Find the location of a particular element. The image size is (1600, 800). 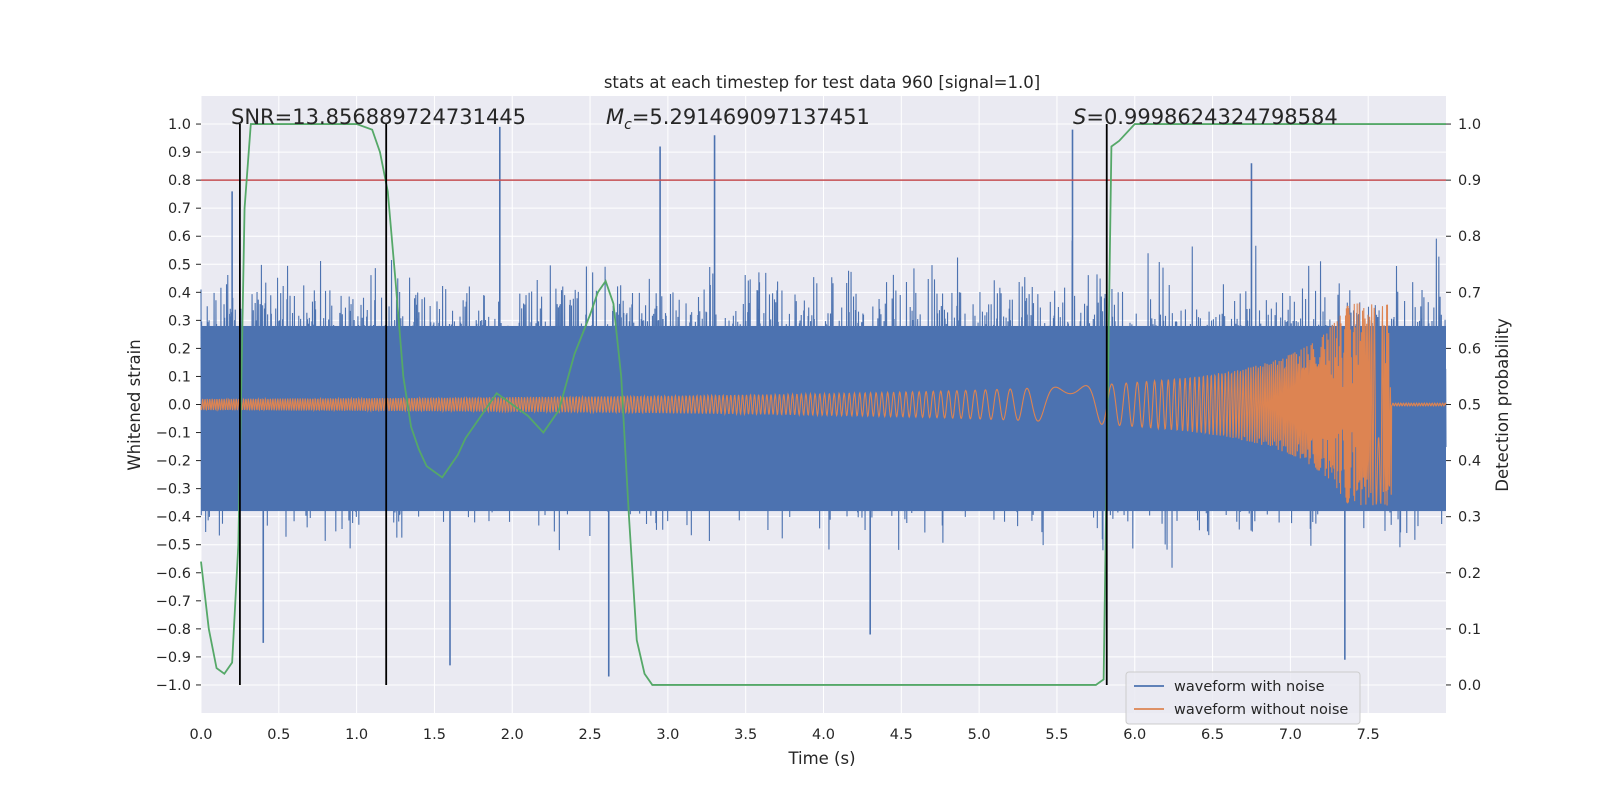

y2-tick-label: 0.1 is located at coordinates (1469, 630).